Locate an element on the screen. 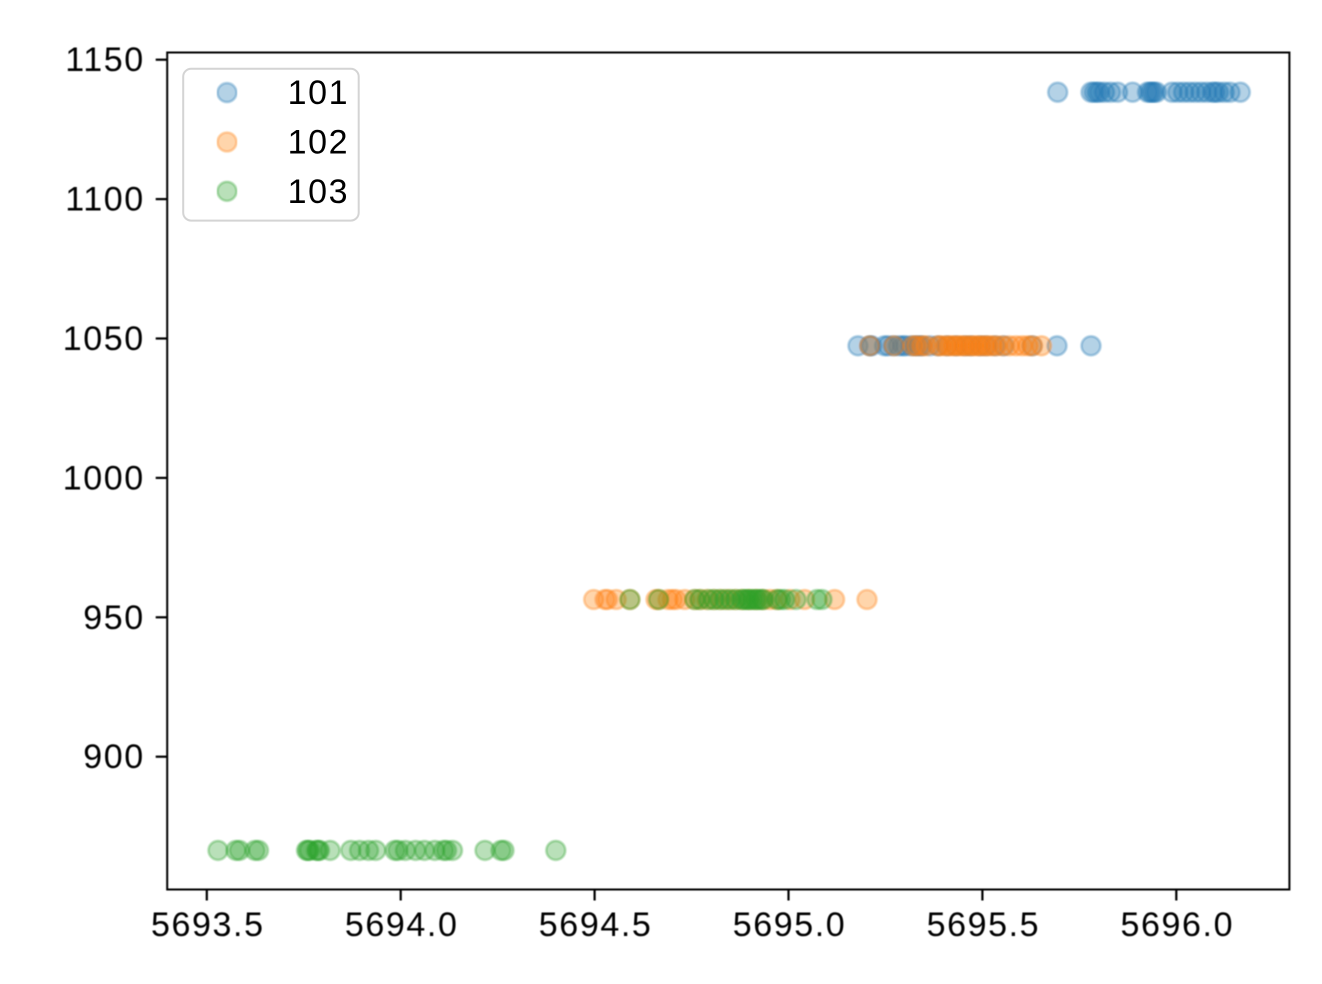  svg-text: 5695.5 is located at coordinates (984, 925).